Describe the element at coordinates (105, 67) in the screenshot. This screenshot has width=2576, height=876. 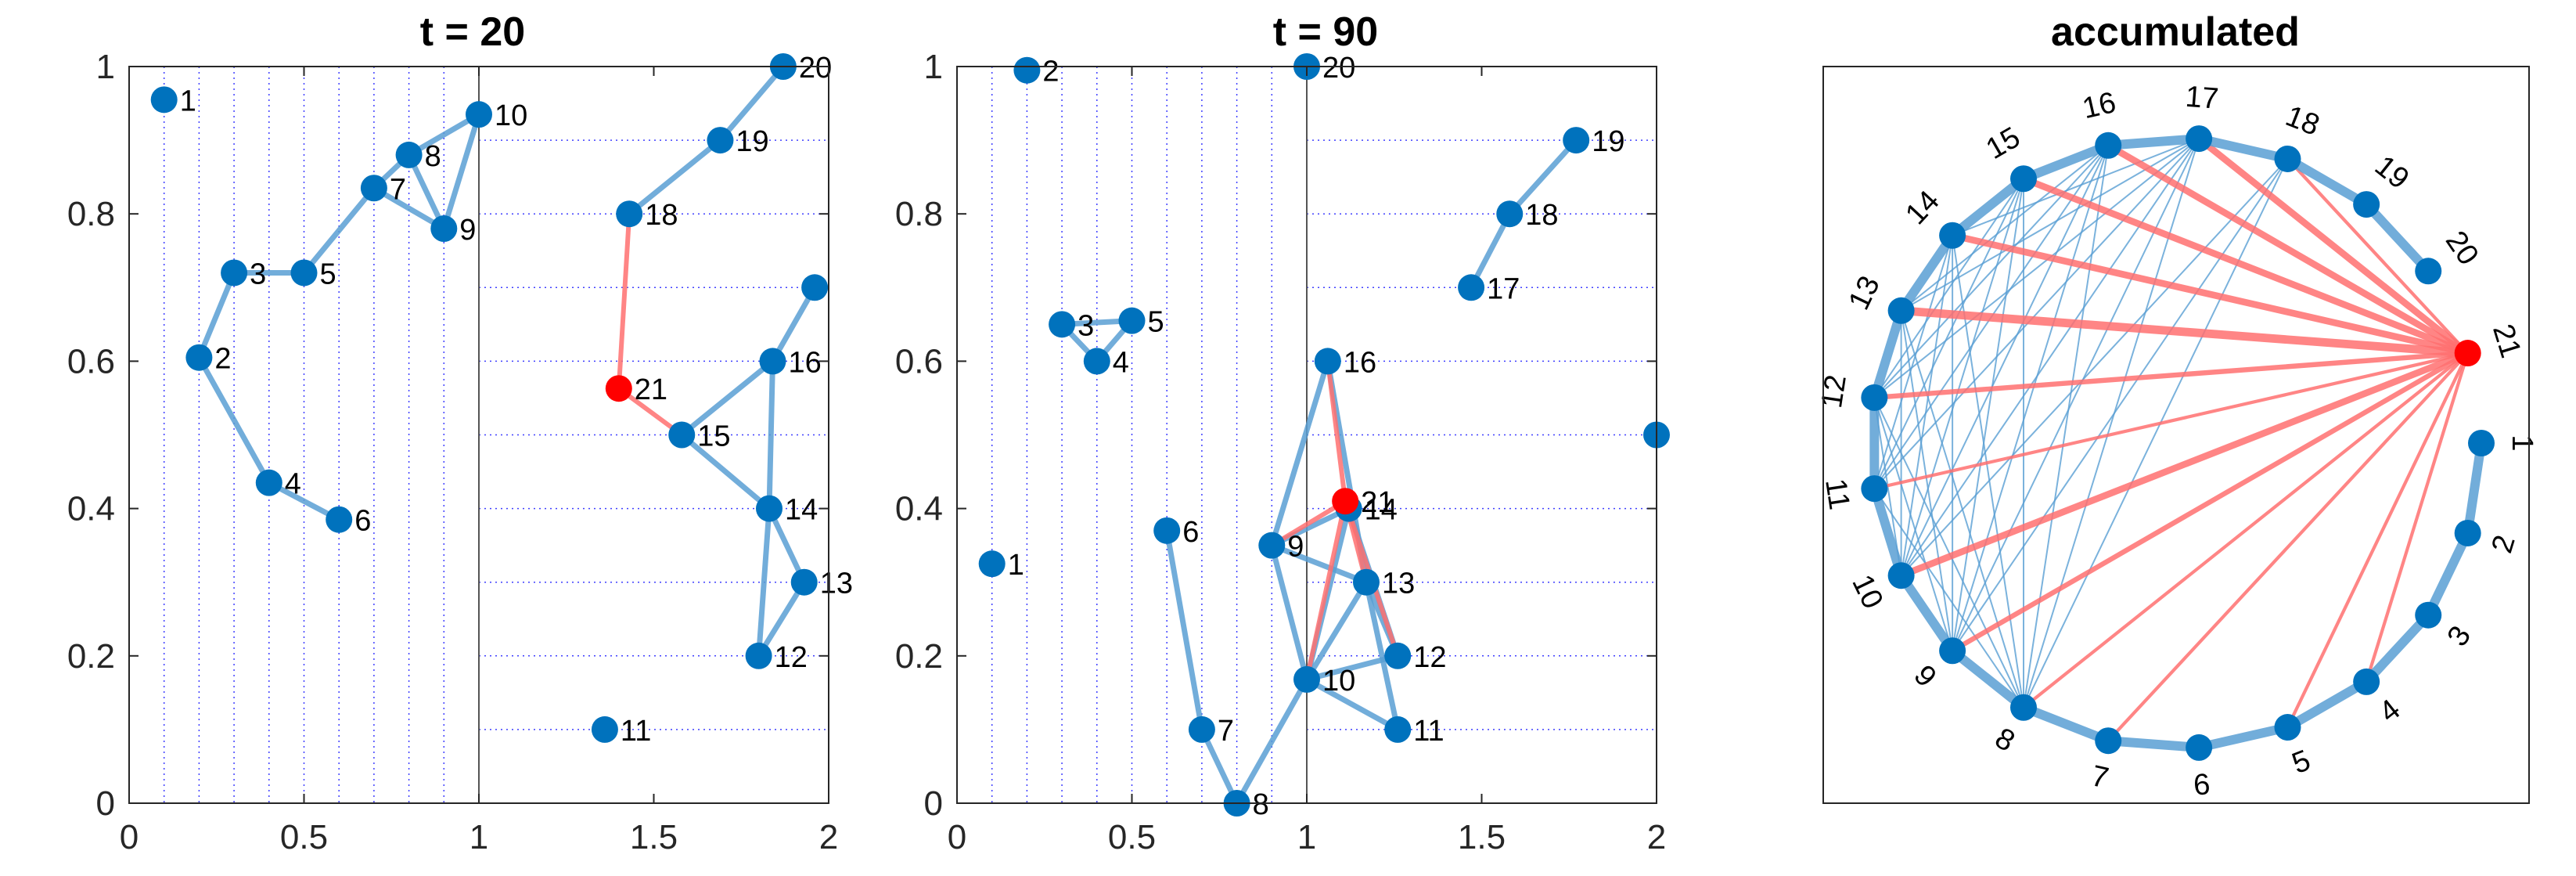
I see `y-tick-label: 1` at that location.